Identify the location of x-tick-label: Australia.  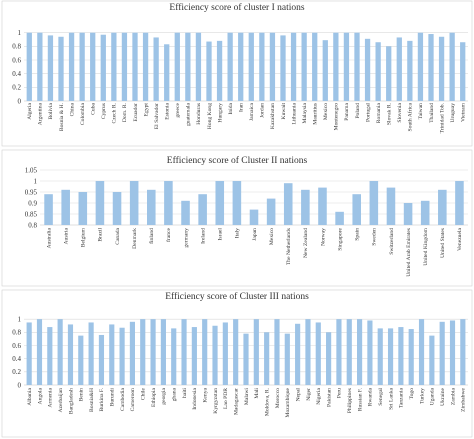
(49, 237).